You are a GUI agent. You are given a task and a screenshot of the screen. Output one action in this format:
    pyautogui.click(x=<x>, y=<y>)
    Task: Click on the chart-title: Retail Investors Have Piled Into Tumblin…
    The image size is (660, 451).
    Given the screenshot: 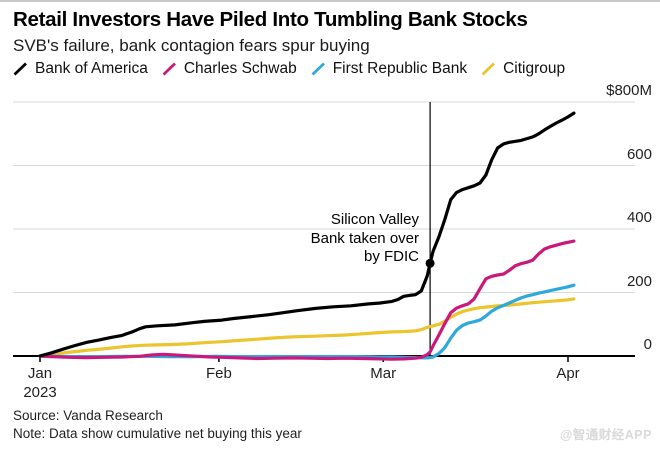 What is the action you would take?
    pyautogui.click(x=270, y=19)
    